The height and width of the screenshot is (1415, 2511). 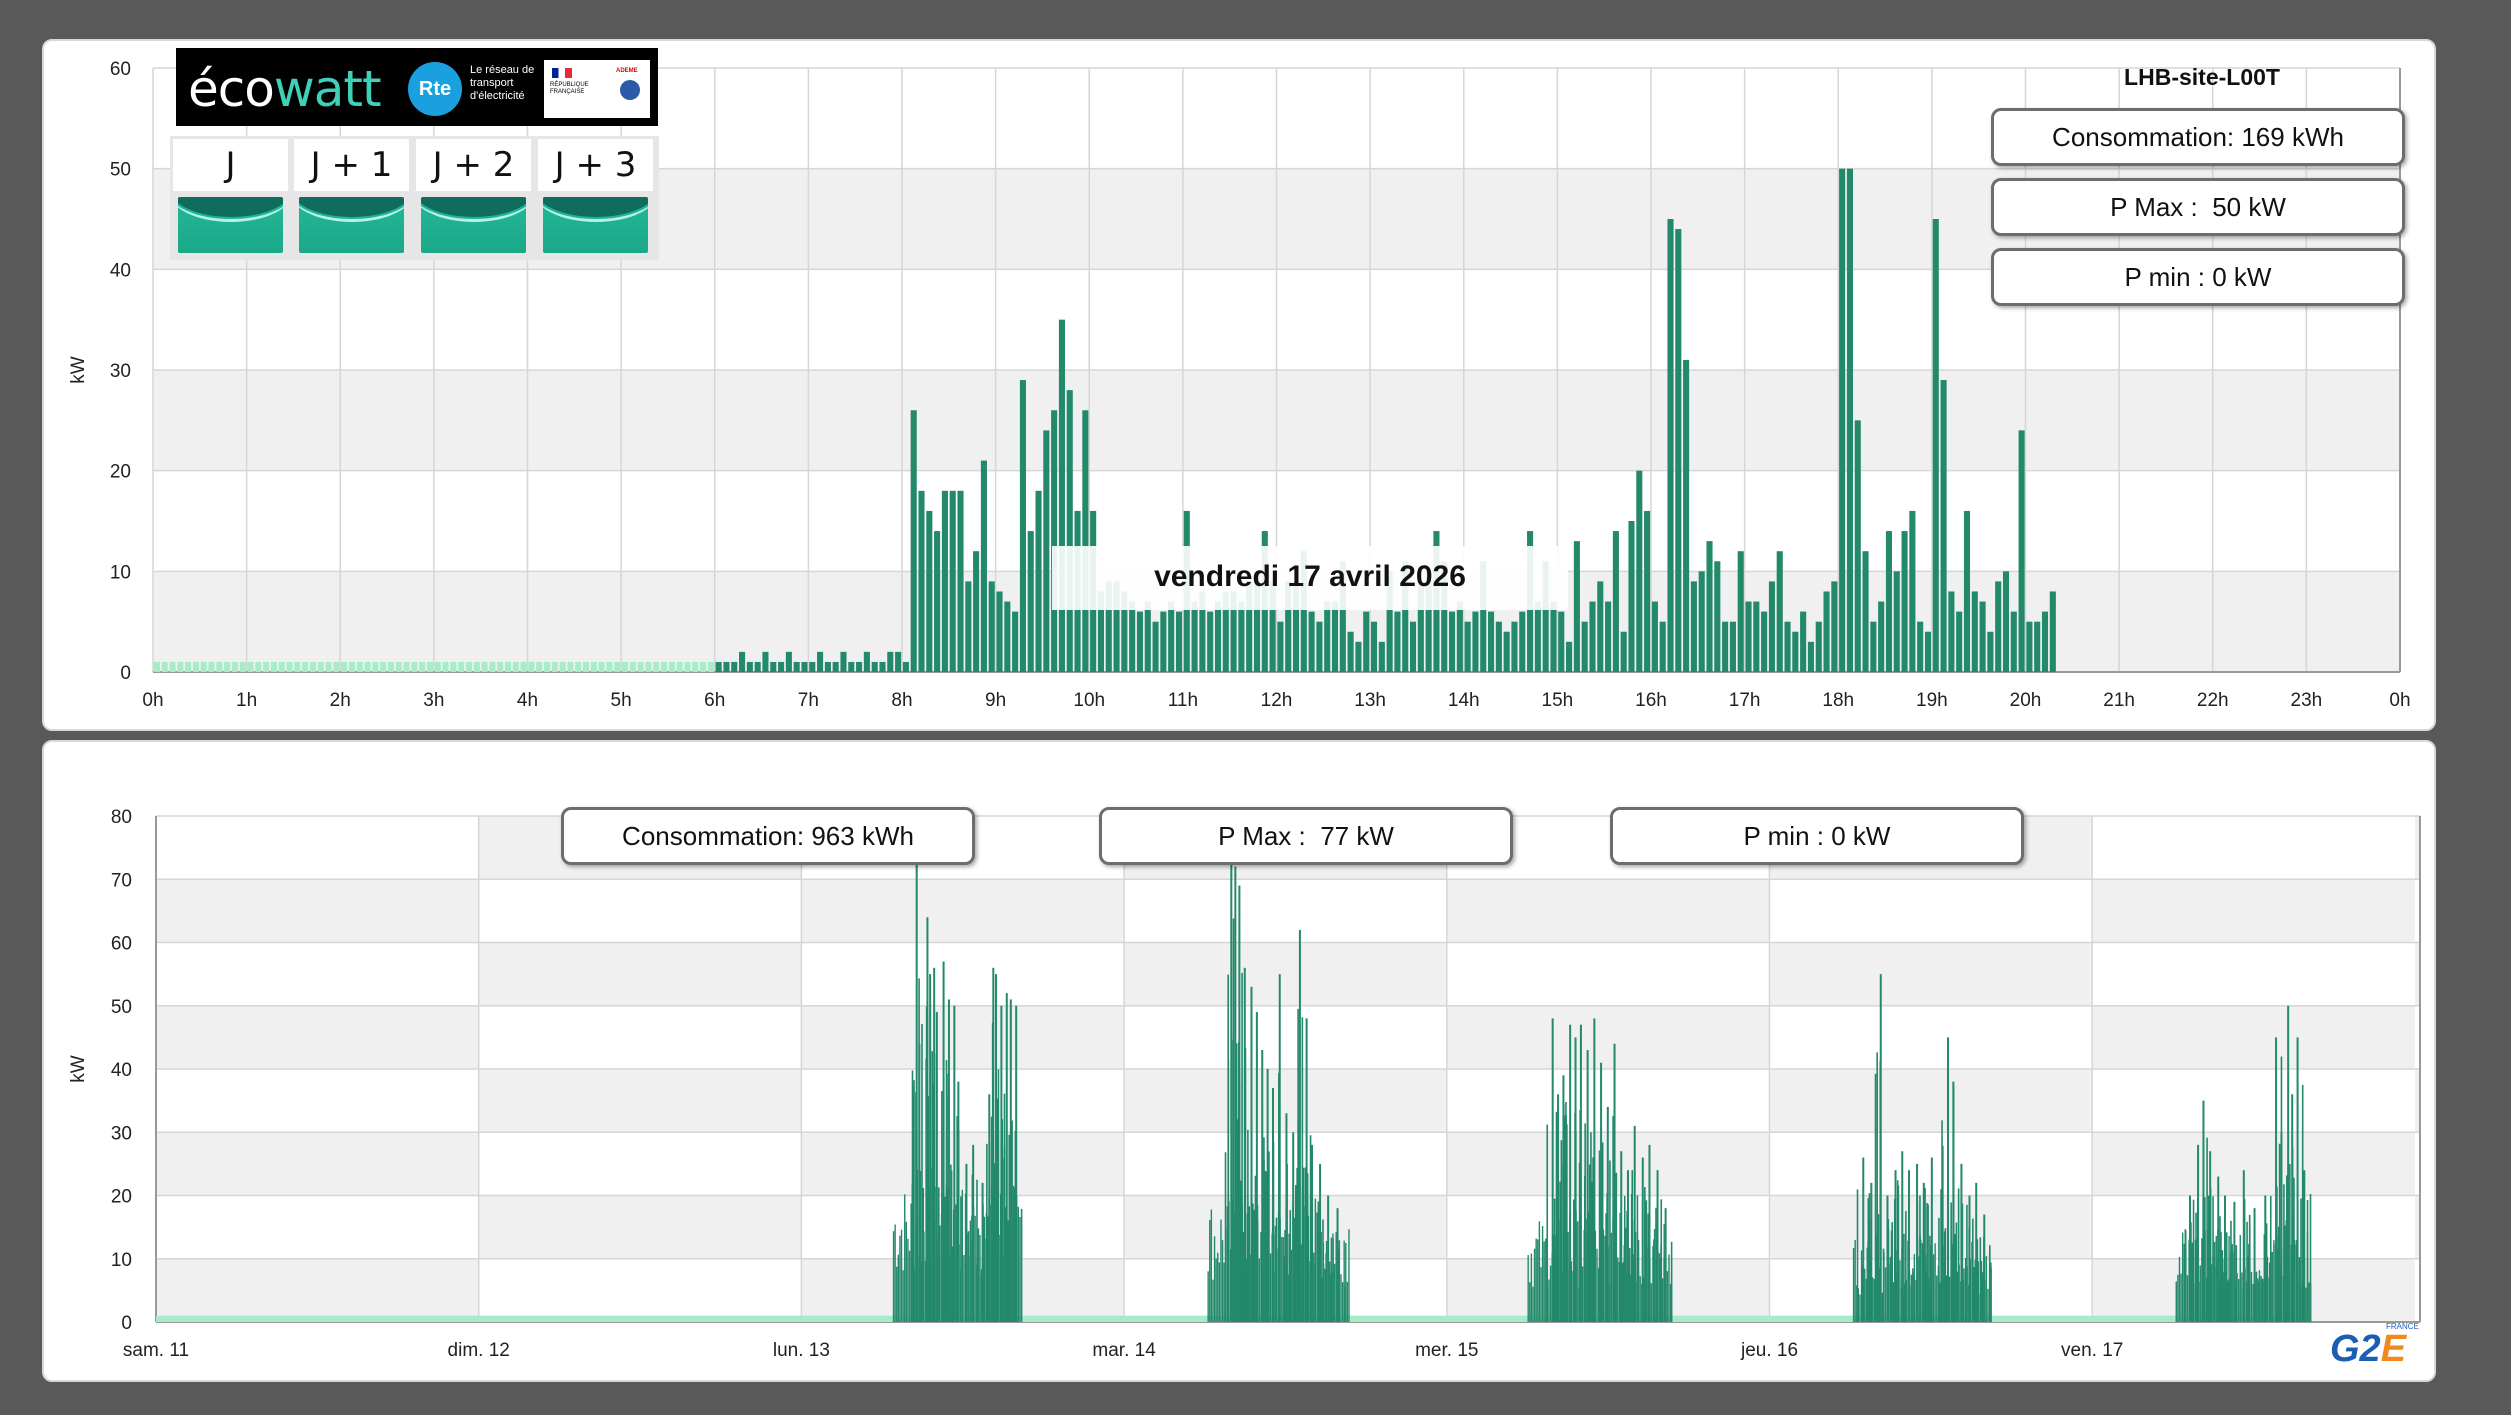 What do you see at coordinates (473, 198) in the screenshot?
I see `ecowatt-day-j2: J + 2` at bounding box center [473, 198].